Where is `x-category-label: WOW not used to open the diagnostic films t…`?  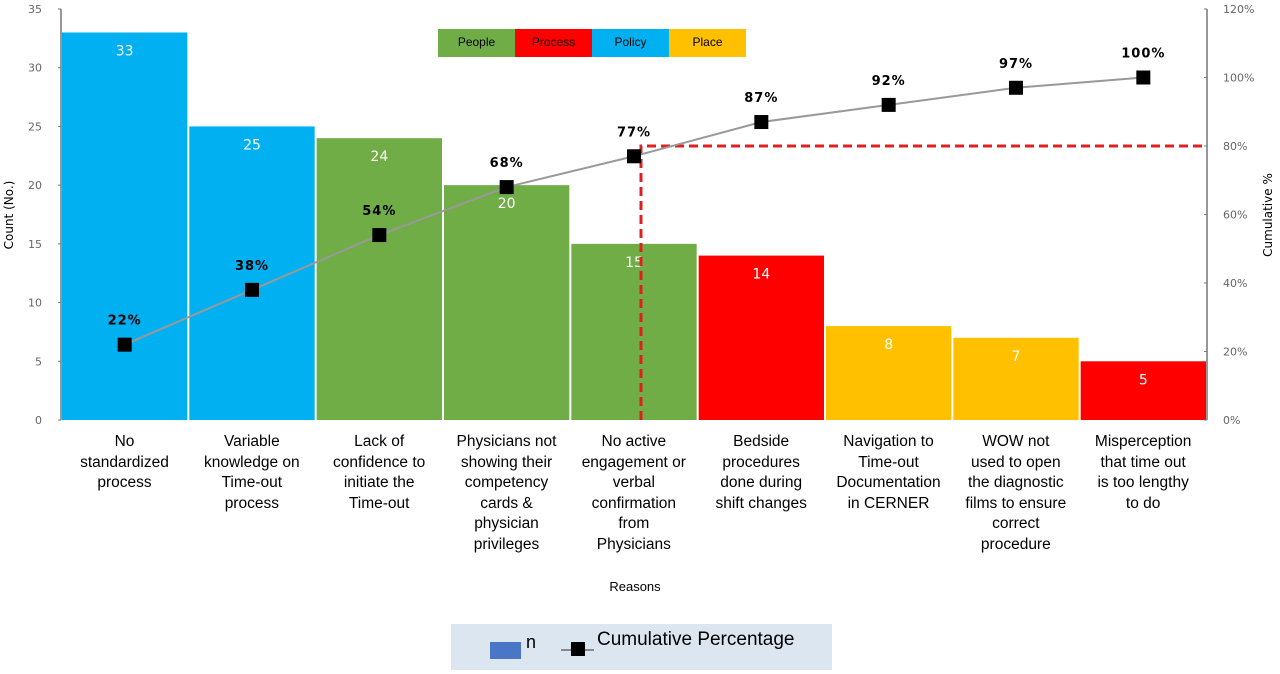 x-category-label: WOW not used to open the diagnostic films t… is located at coordinates (1015, 493).